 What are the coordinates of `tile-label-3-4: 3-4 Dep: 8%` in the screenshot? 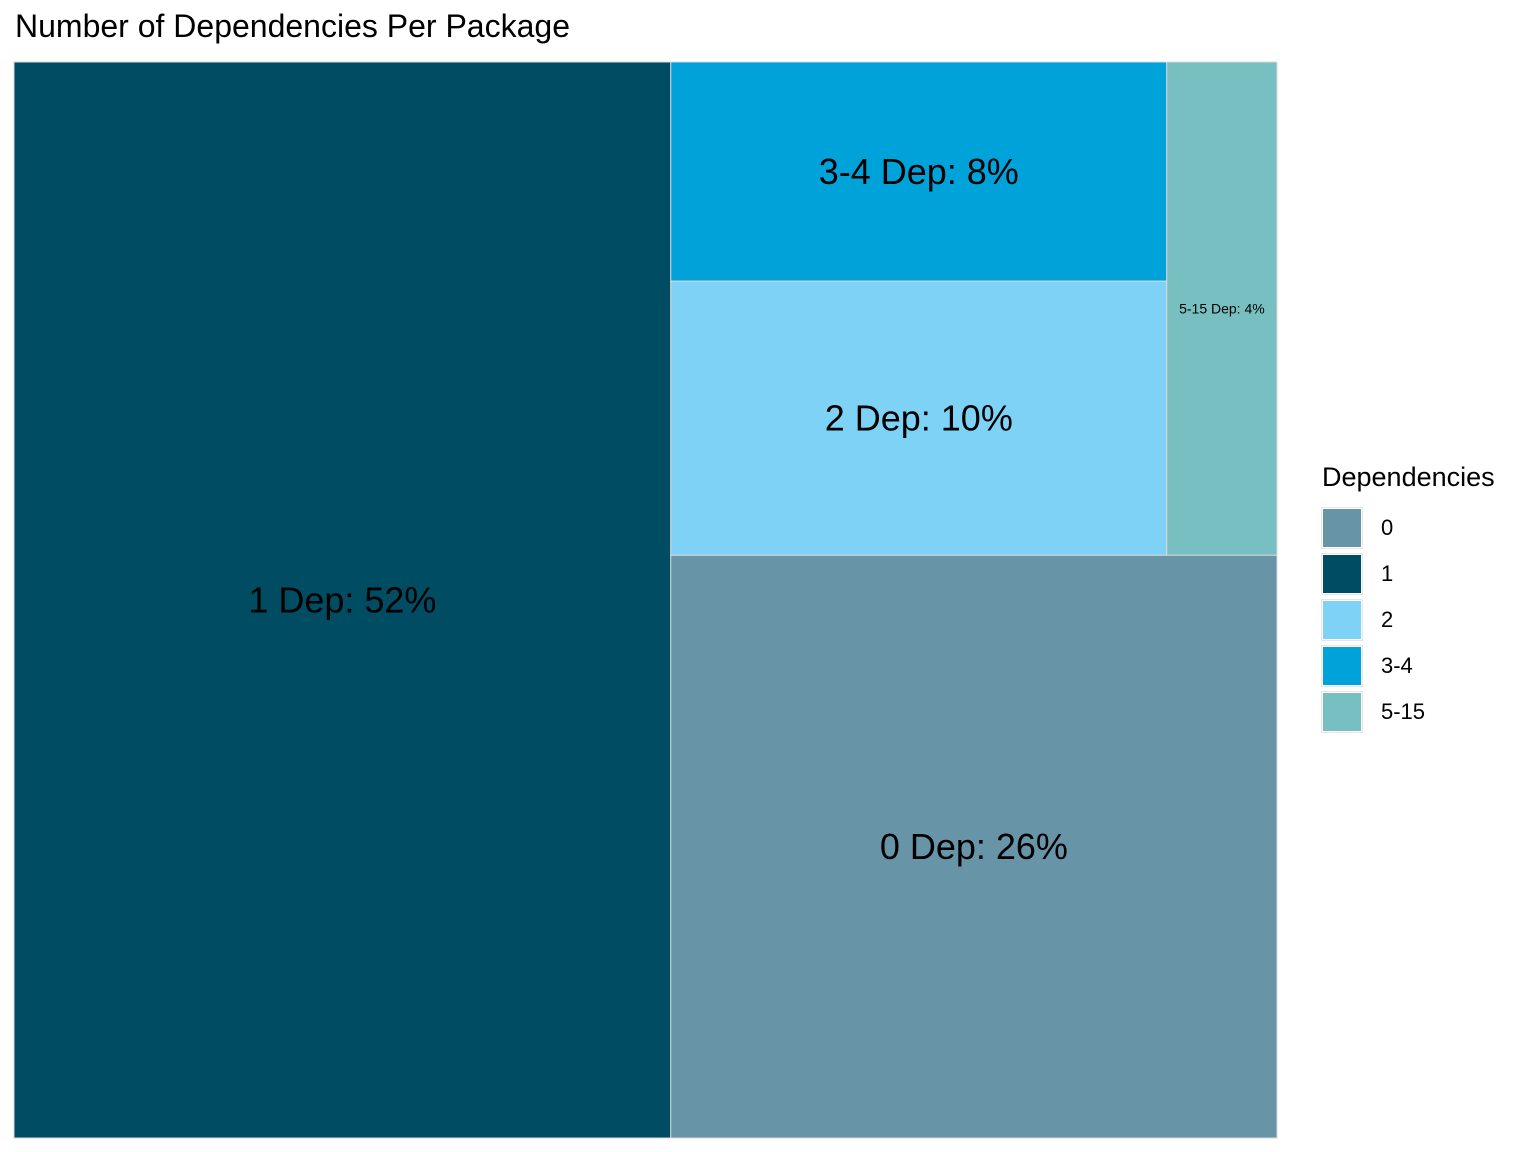 It's located at (919, 171).